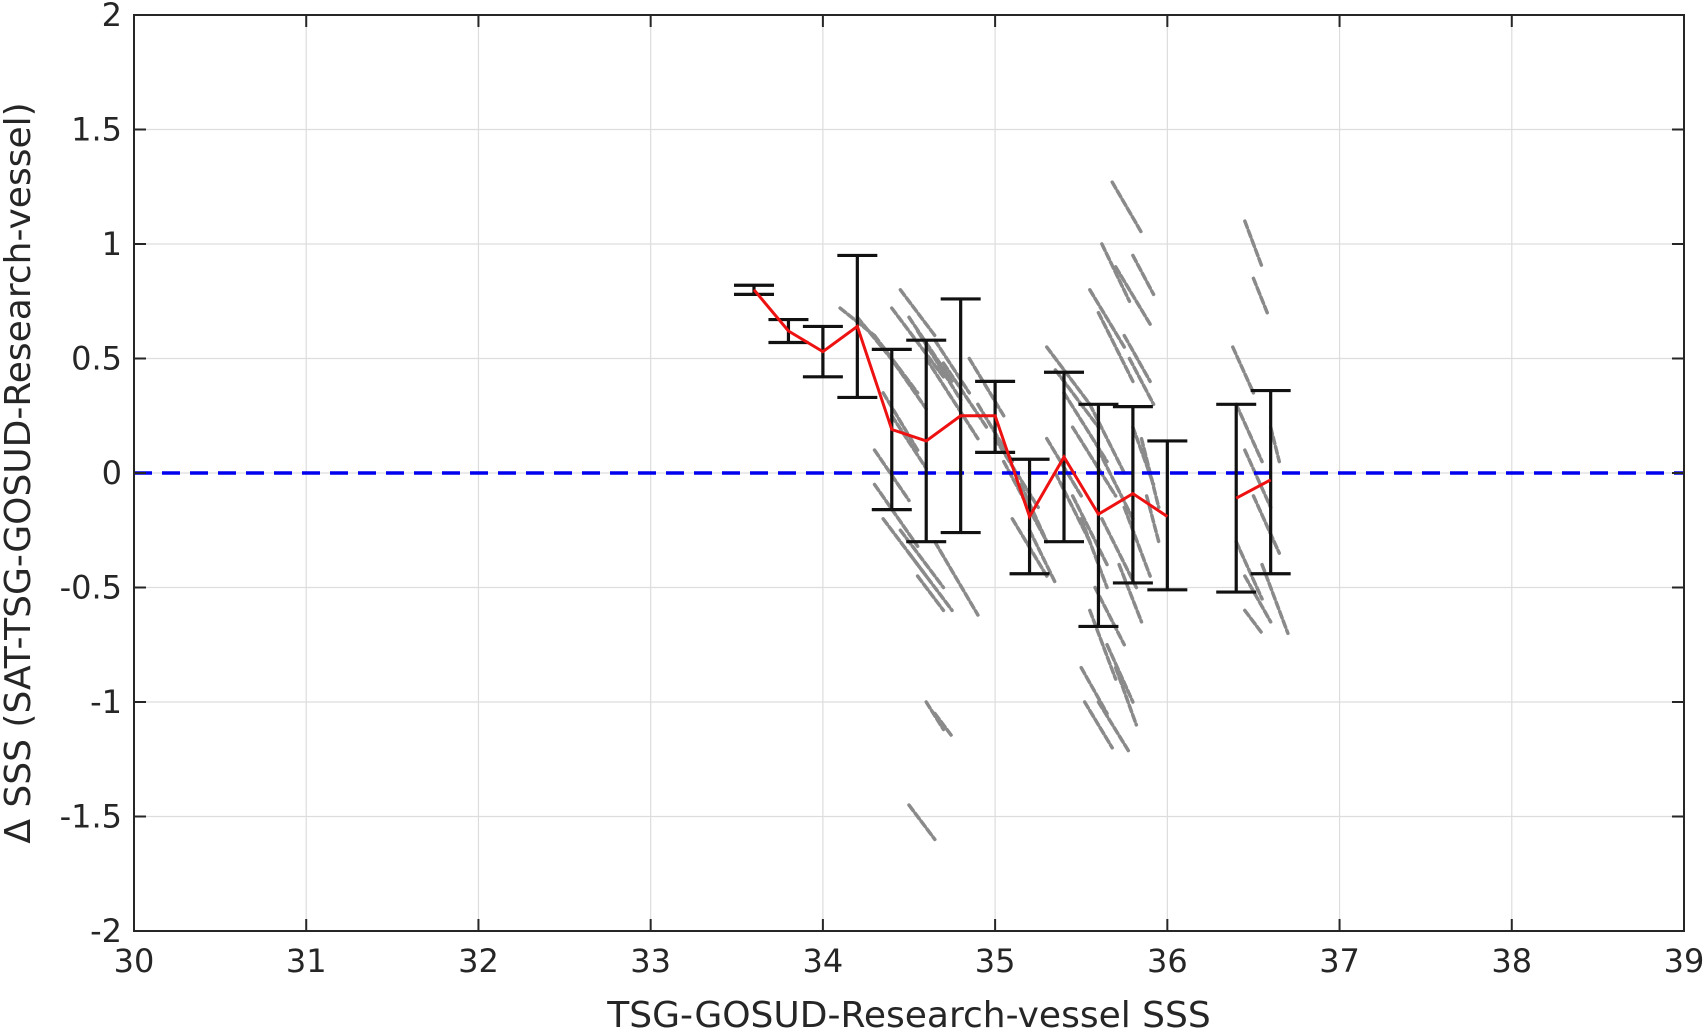 Image resolution: width=1706 pixels, height=1031 pixels. Describe the element at coordinates (1511, 961) in the screenshot. I see `x-tick-label: 38` at that location.